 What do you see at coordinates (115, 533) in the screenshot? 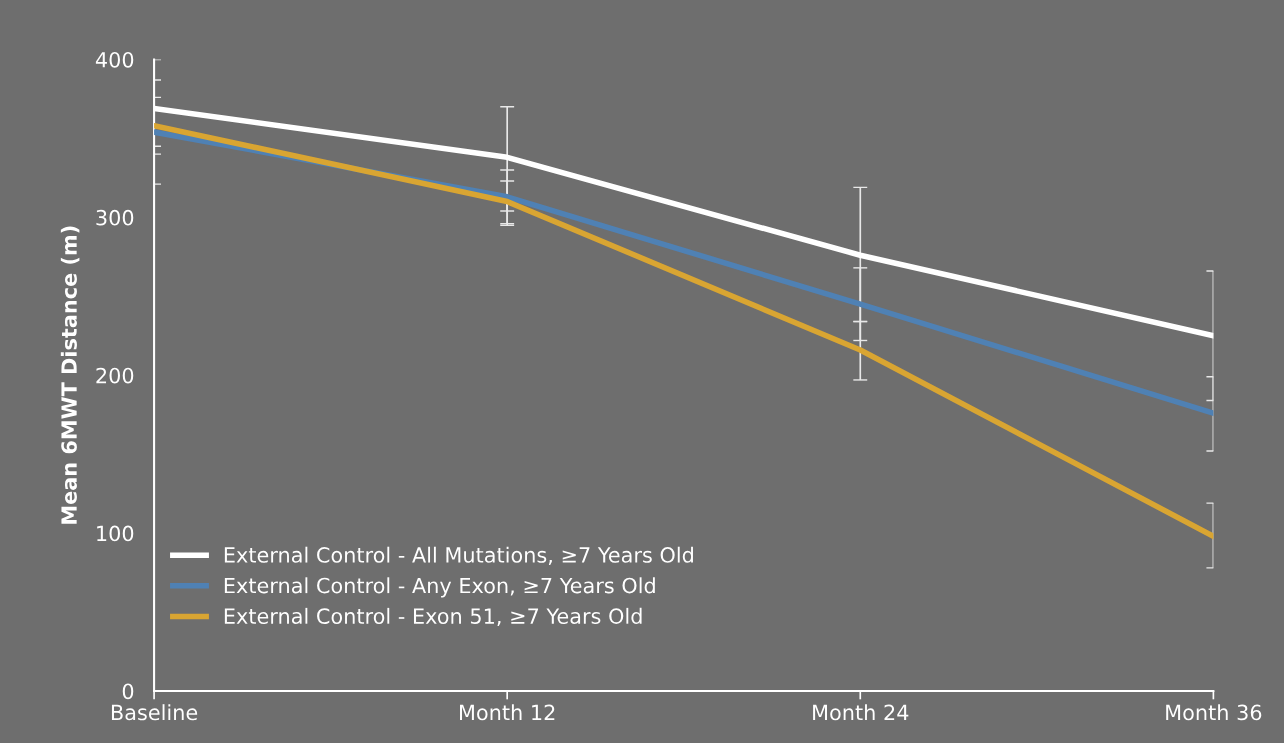
I see `y-tick-label: 100` at bounding box center [115, 533].